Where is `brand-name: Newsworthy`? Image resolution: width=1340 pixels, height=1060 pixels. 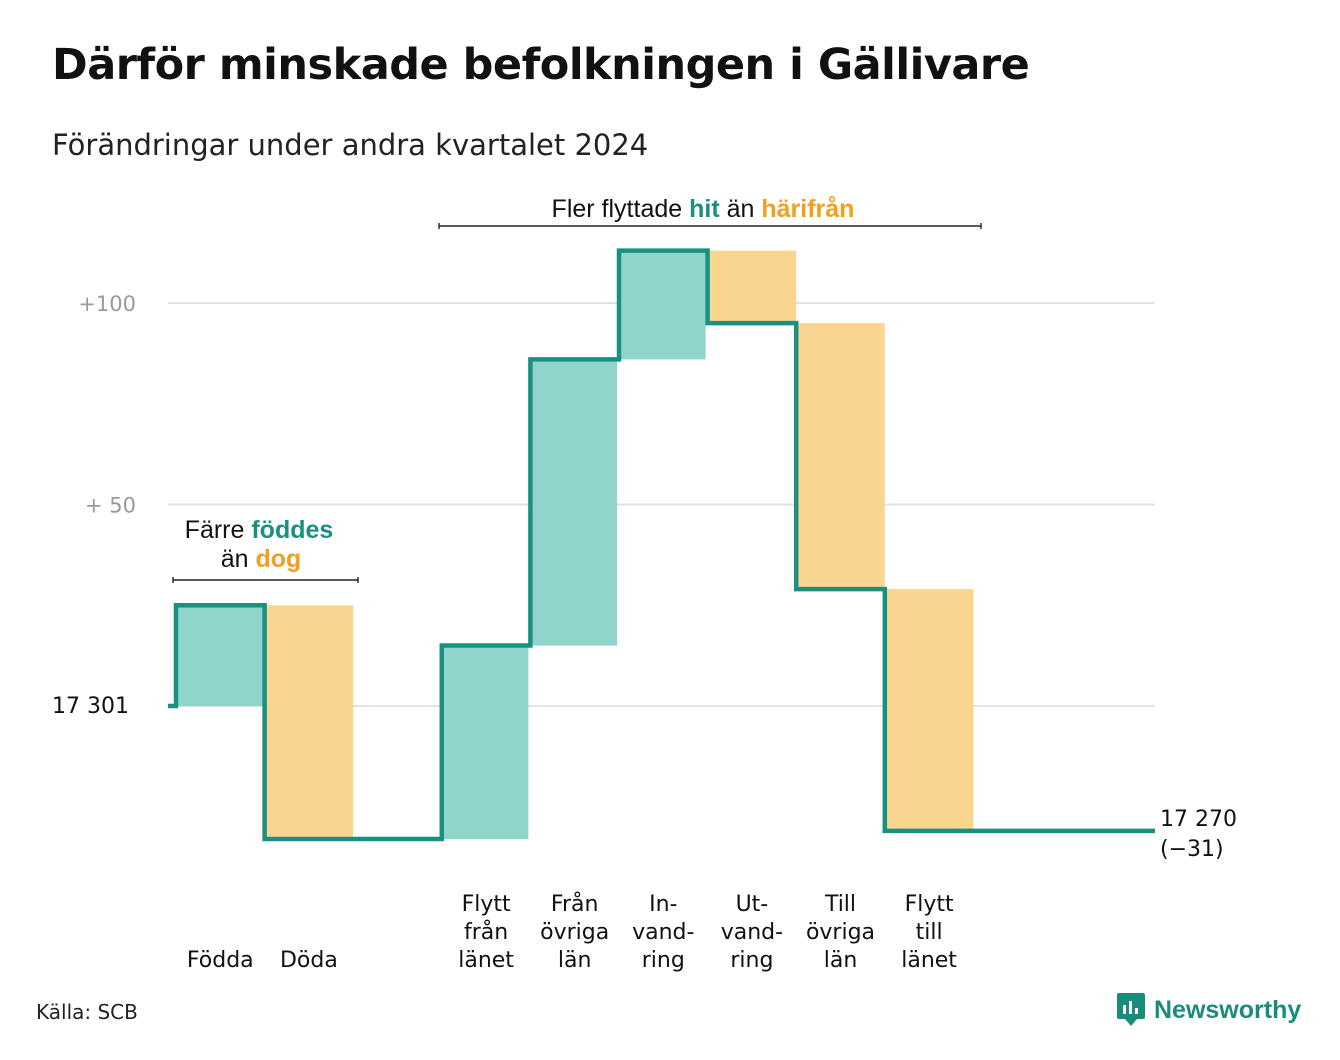
brand-name: Newsworthy is located at coordinates (1228, 1009).